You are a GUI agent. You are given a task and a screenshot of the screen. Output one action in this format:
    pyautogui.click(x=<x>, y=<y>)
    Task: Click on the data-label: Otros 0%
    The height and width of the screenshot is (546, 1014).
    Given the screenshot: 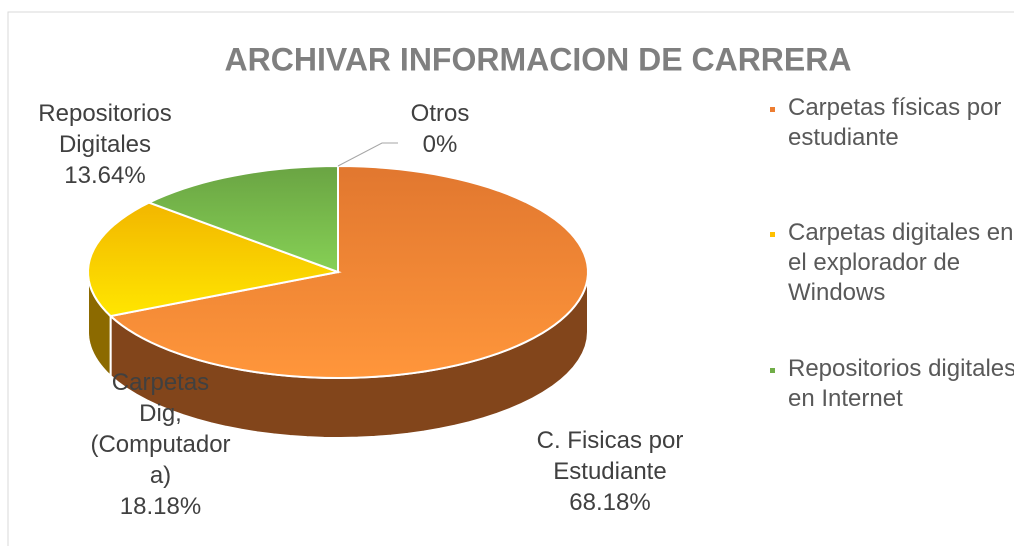 What is the action you would take?
    pyautogui.click(x=440, y=129)
    